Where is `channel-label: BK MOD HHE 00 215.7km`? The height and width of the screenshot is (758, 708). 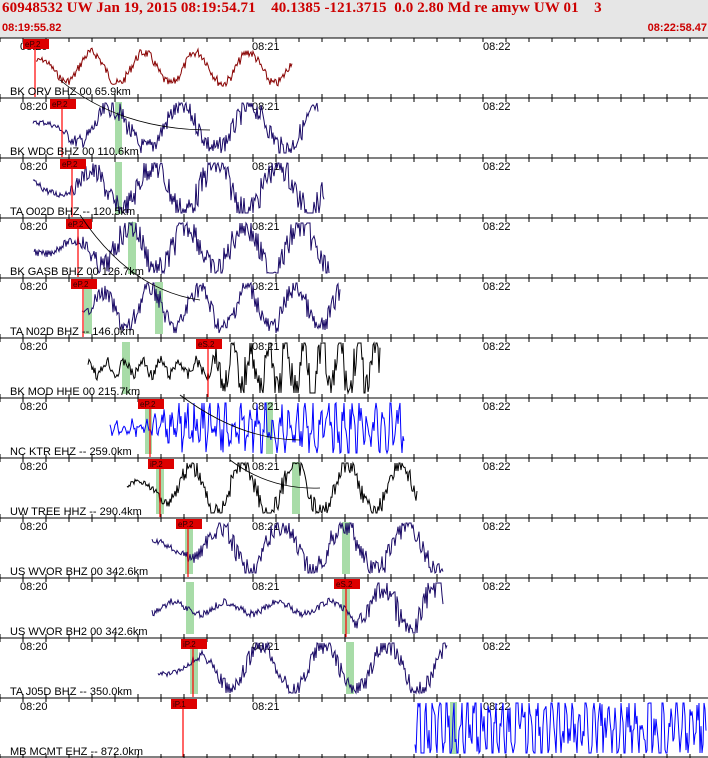 channel-label: BK MOD HHE 00 215.7km is located at coordinates (75, 392).